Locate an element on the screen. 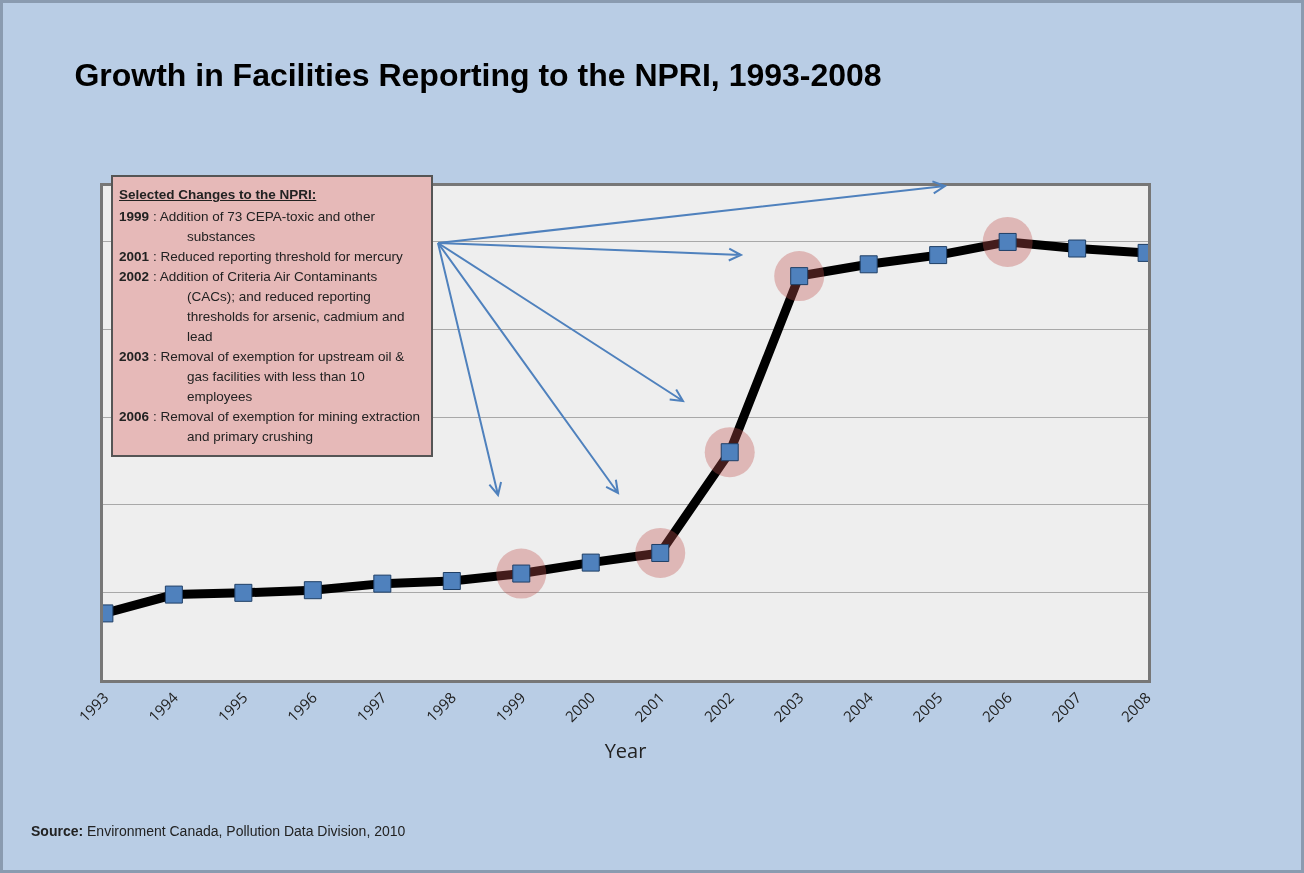  source-note: Source: Environment Canada, Pollution Data Division, 2010 is located at coordinates (218, 831).